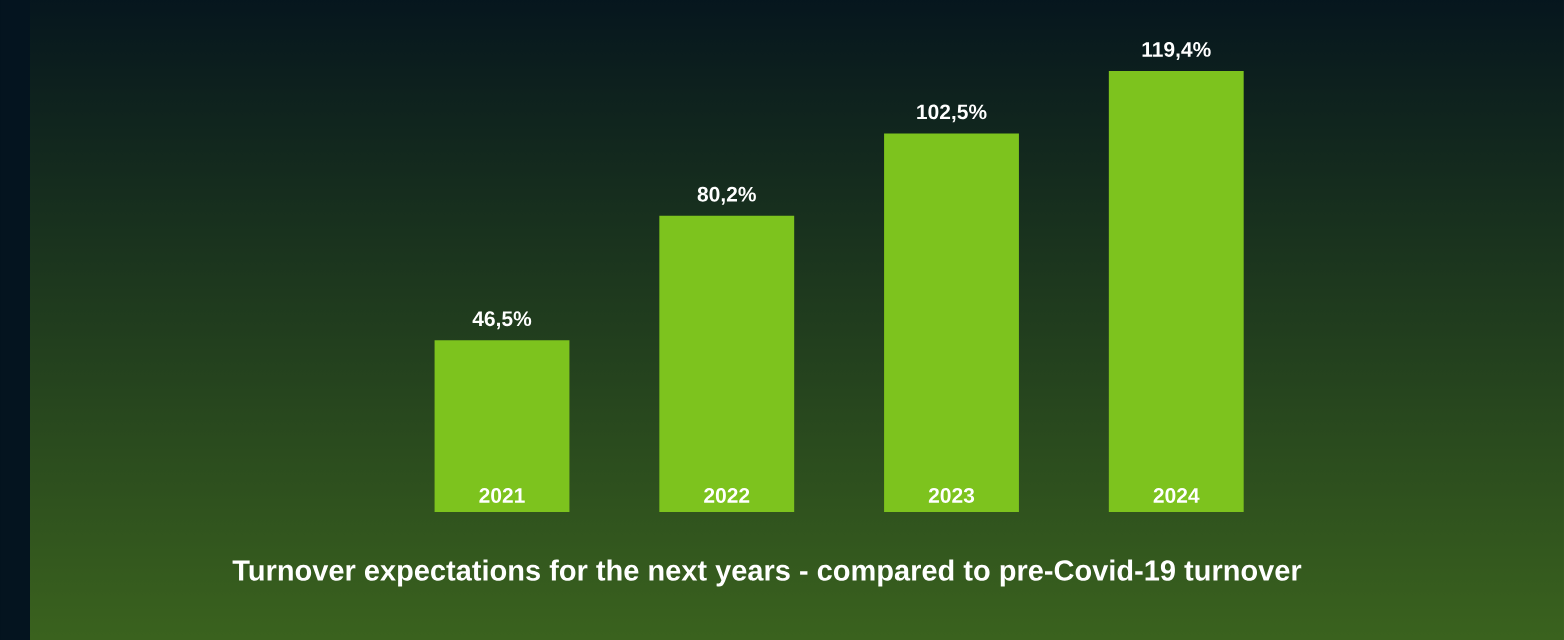 The image size is (1564, 640). What do you see at coordinates (951, 495) in the screenshot?
I see `x-tick-label: 2023` at bounding box center [951, 495].